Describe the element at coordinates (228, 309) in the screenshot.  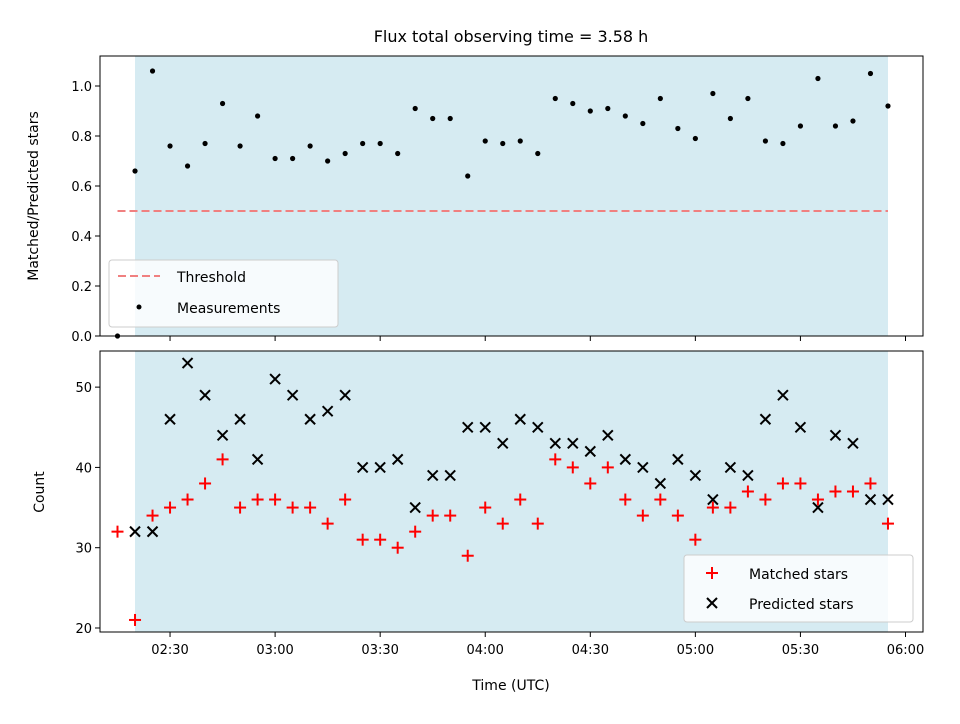
I see `legend-measurements-label: Measurements` at that location.